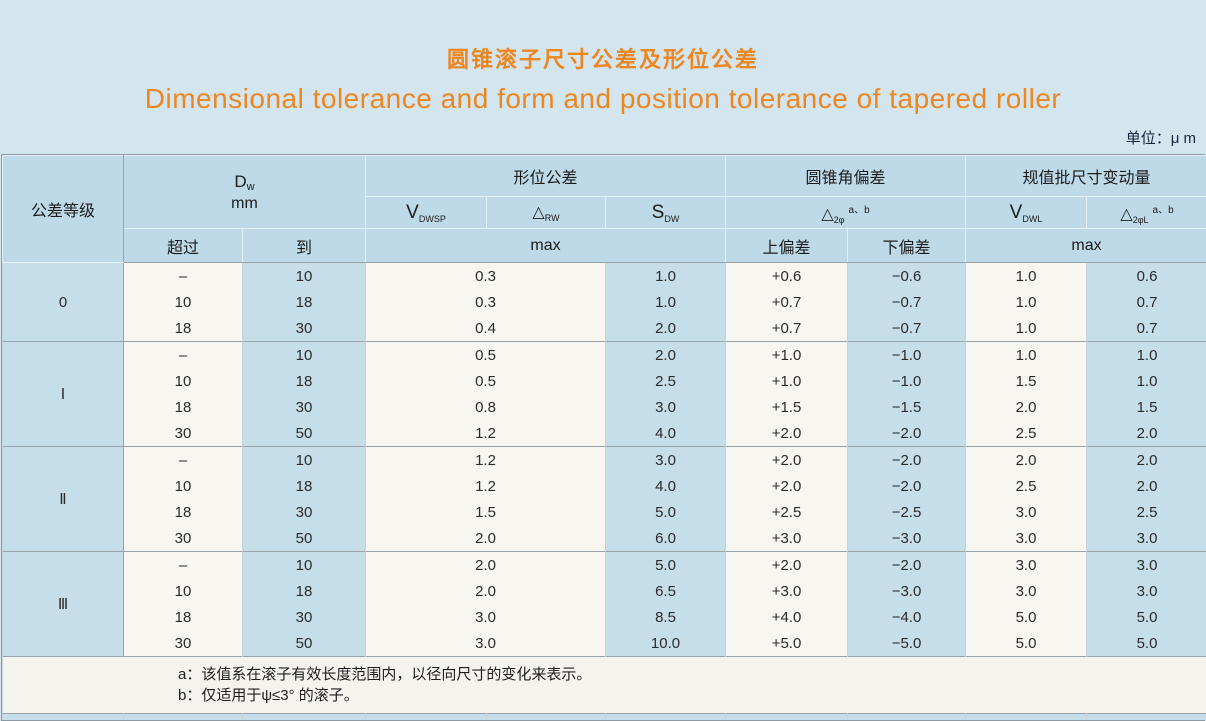 The image size is (1206, 721). What do you see at coordinates (245, 192) in the screenshot?
I see `header-dw: Dw mm` at bounding box center [245, 192].